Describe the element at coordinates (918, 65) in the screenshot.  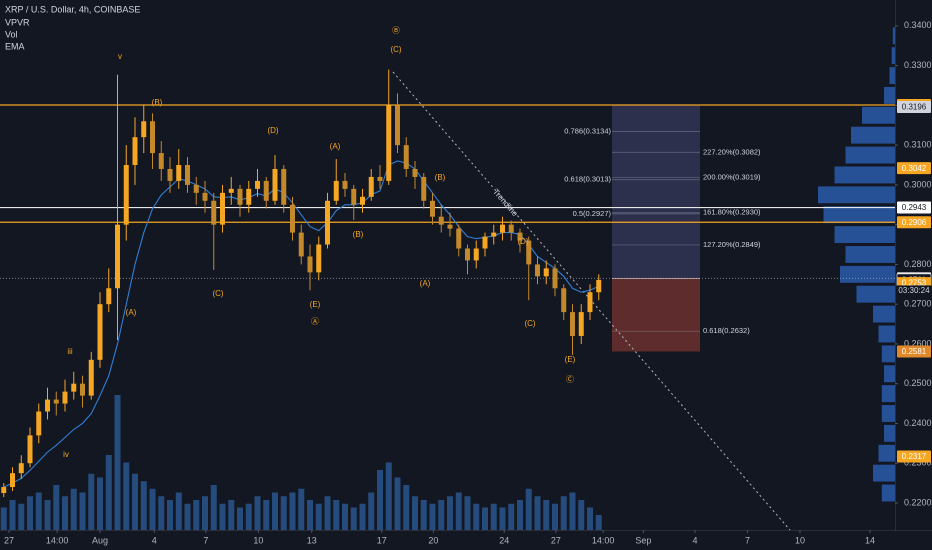
I see `y-tick-label: 0.3300` at that location.